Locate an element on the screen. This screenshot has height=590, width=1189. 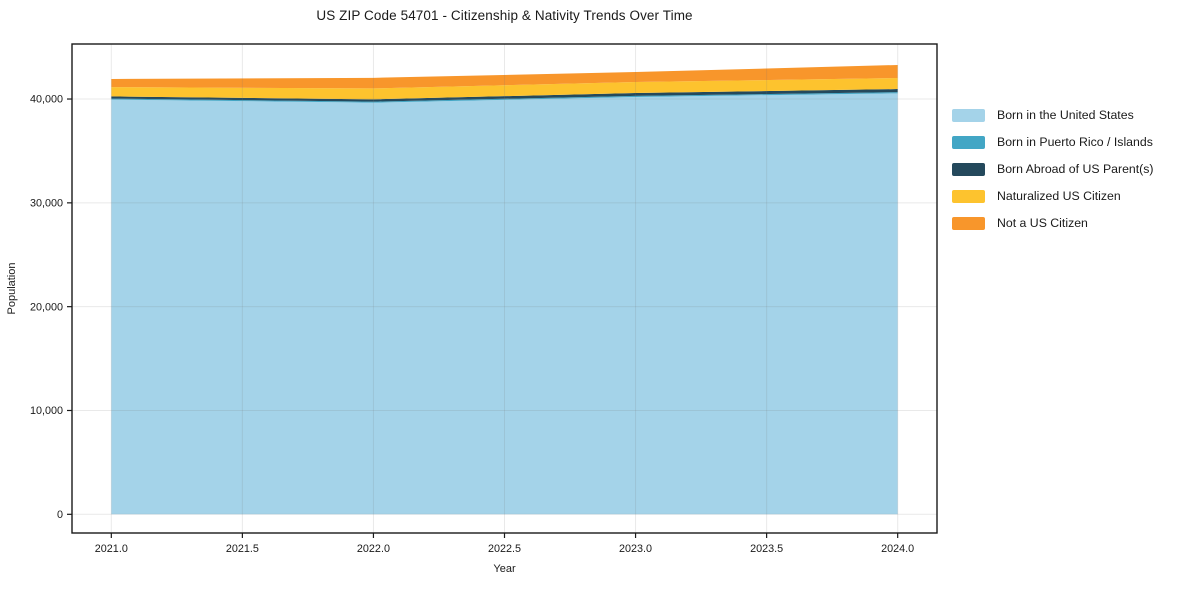
x-tick-label: 2023.0 is located at coordinates (635, 549).